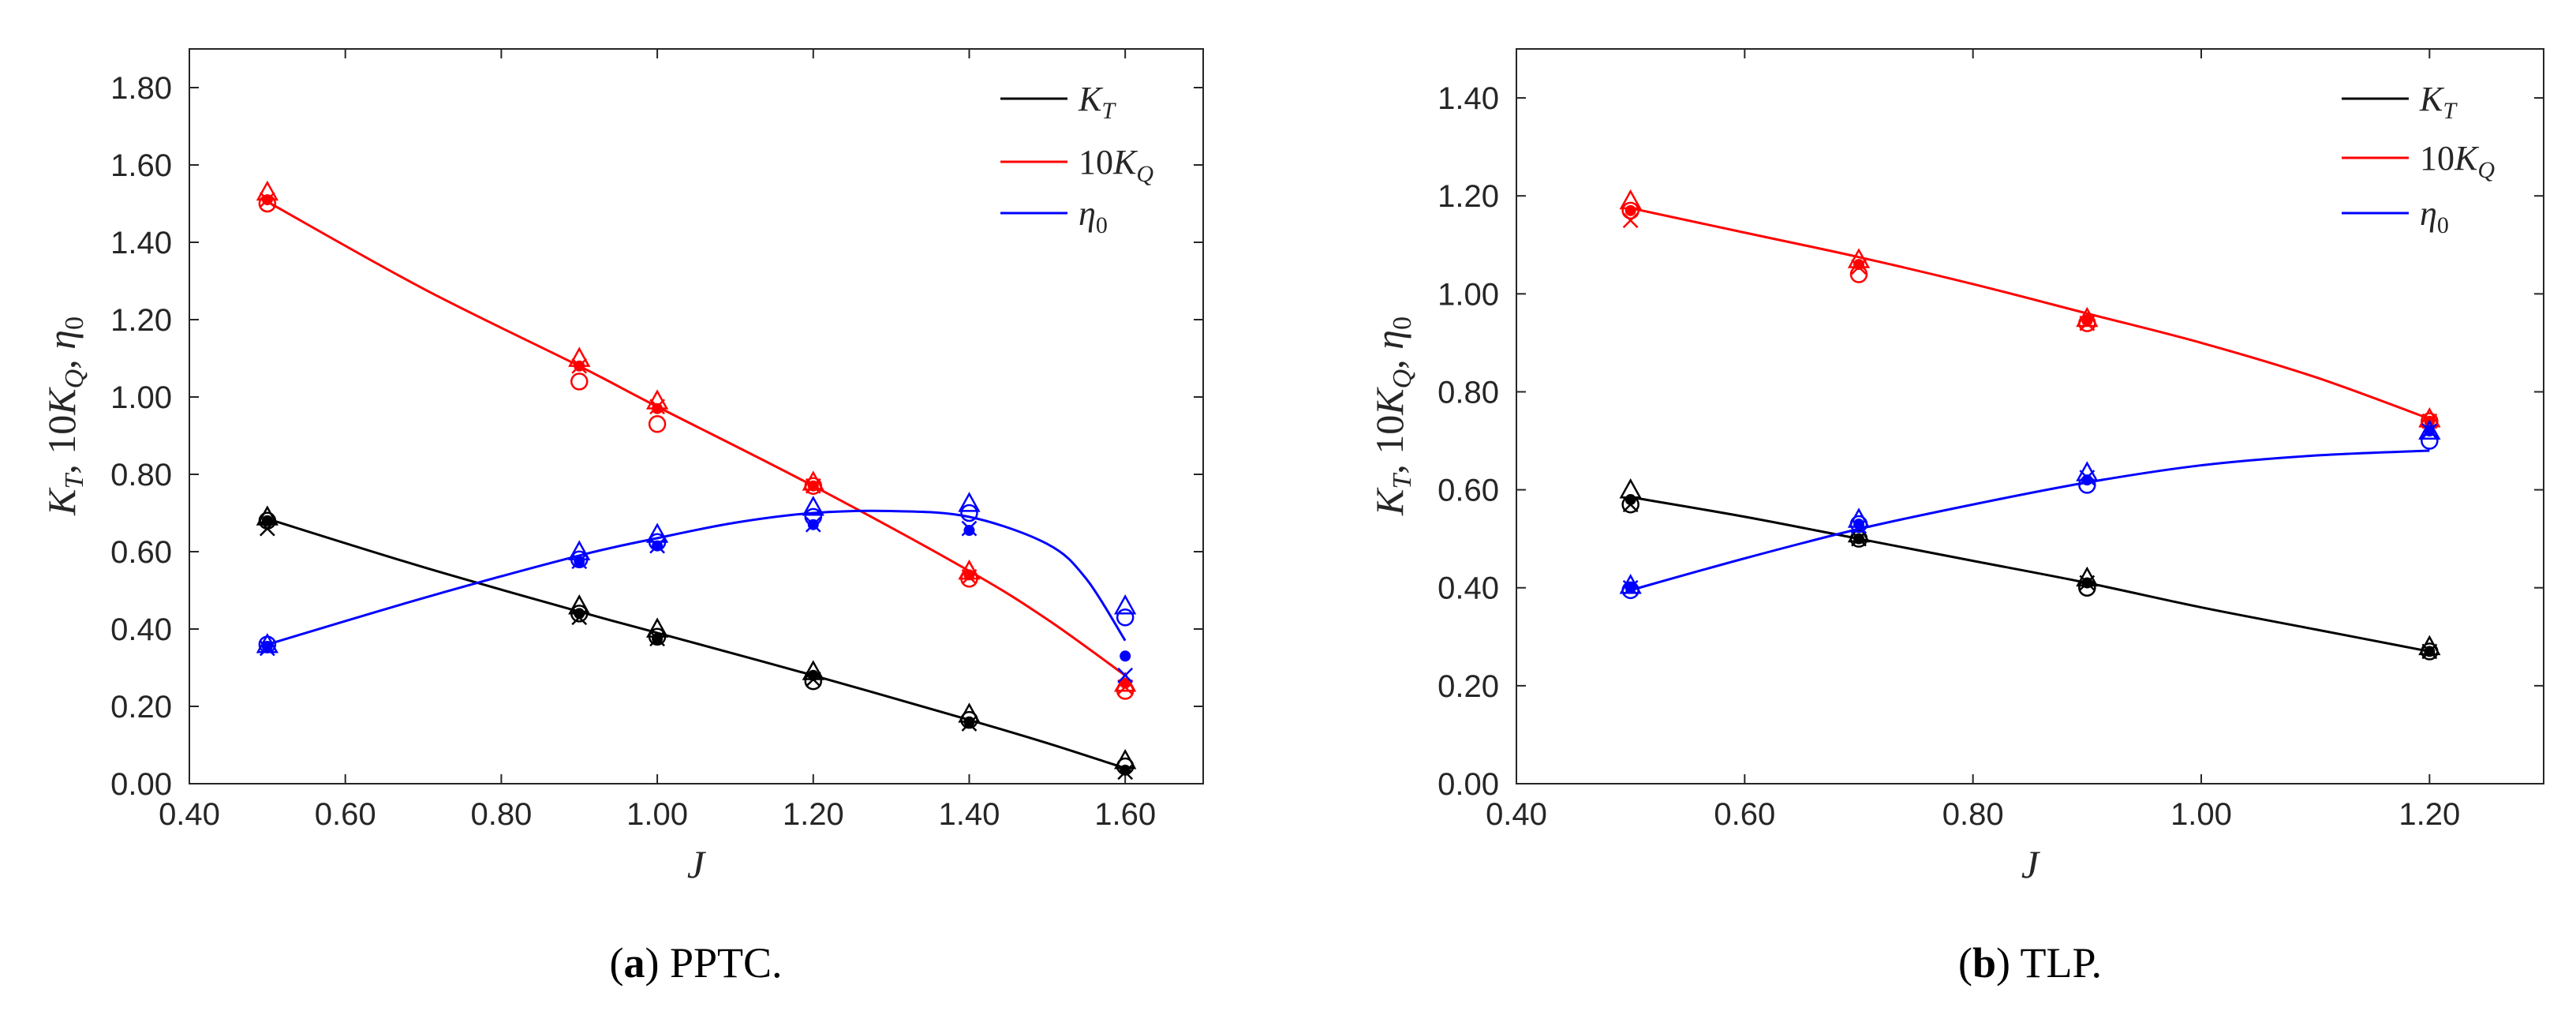 Image resolution: width=2576 pixels, height=1026 pixels. I want to click on marker-triangle, so click(813, 506).